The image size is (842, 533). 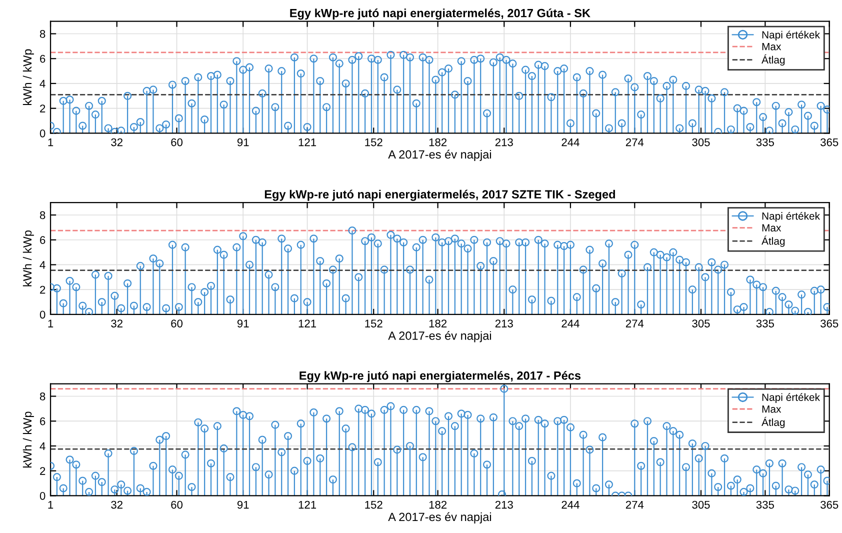 What do you see at coordinates (439, 195) in the screenshot?
I see `chart-title: Egy kWp-re jutó napi energiatermelés, 2017 SZTE TIK - Szeged` at bounding box center [439, 195].